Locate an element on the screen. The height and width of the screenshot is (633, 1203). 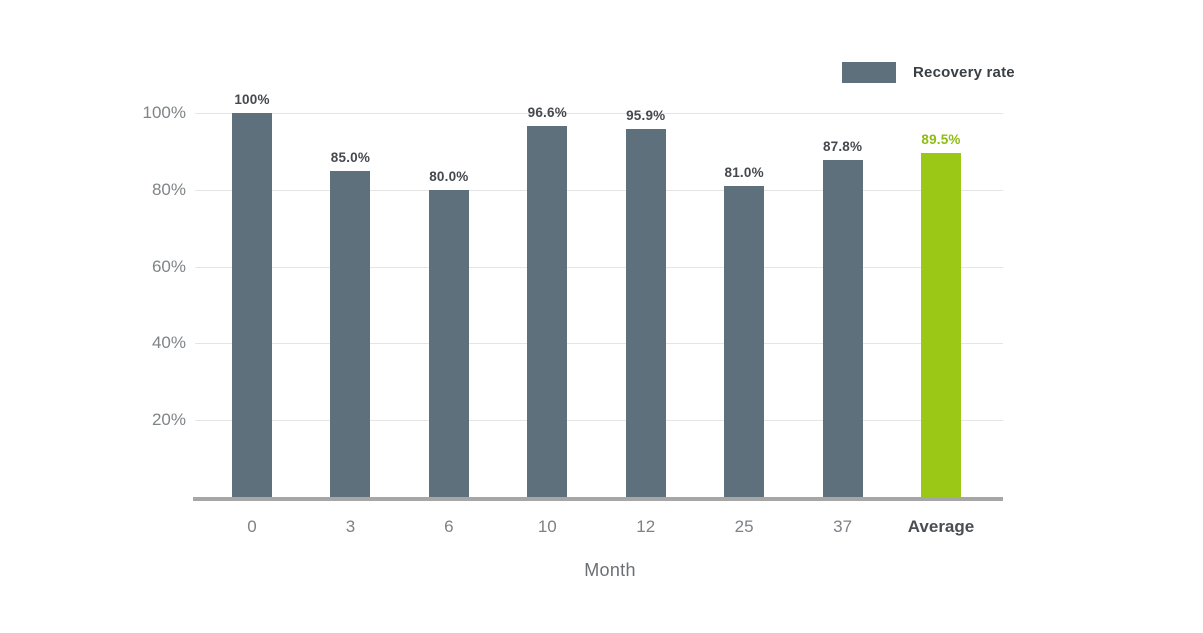
x-tick-label: 37 is located at coordinates (843, 526).